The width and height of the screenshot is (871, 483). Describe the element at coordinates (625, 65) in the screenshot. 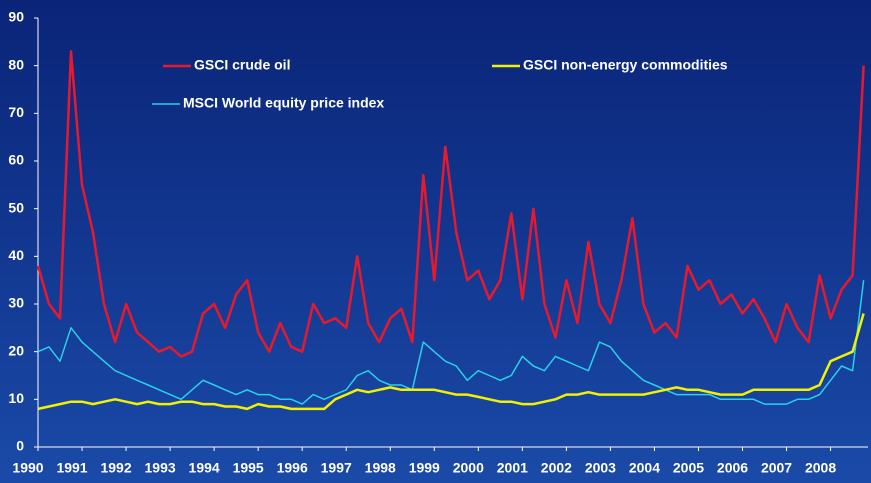

I see `legend-label: GSCI non-energy commodities` at that location.